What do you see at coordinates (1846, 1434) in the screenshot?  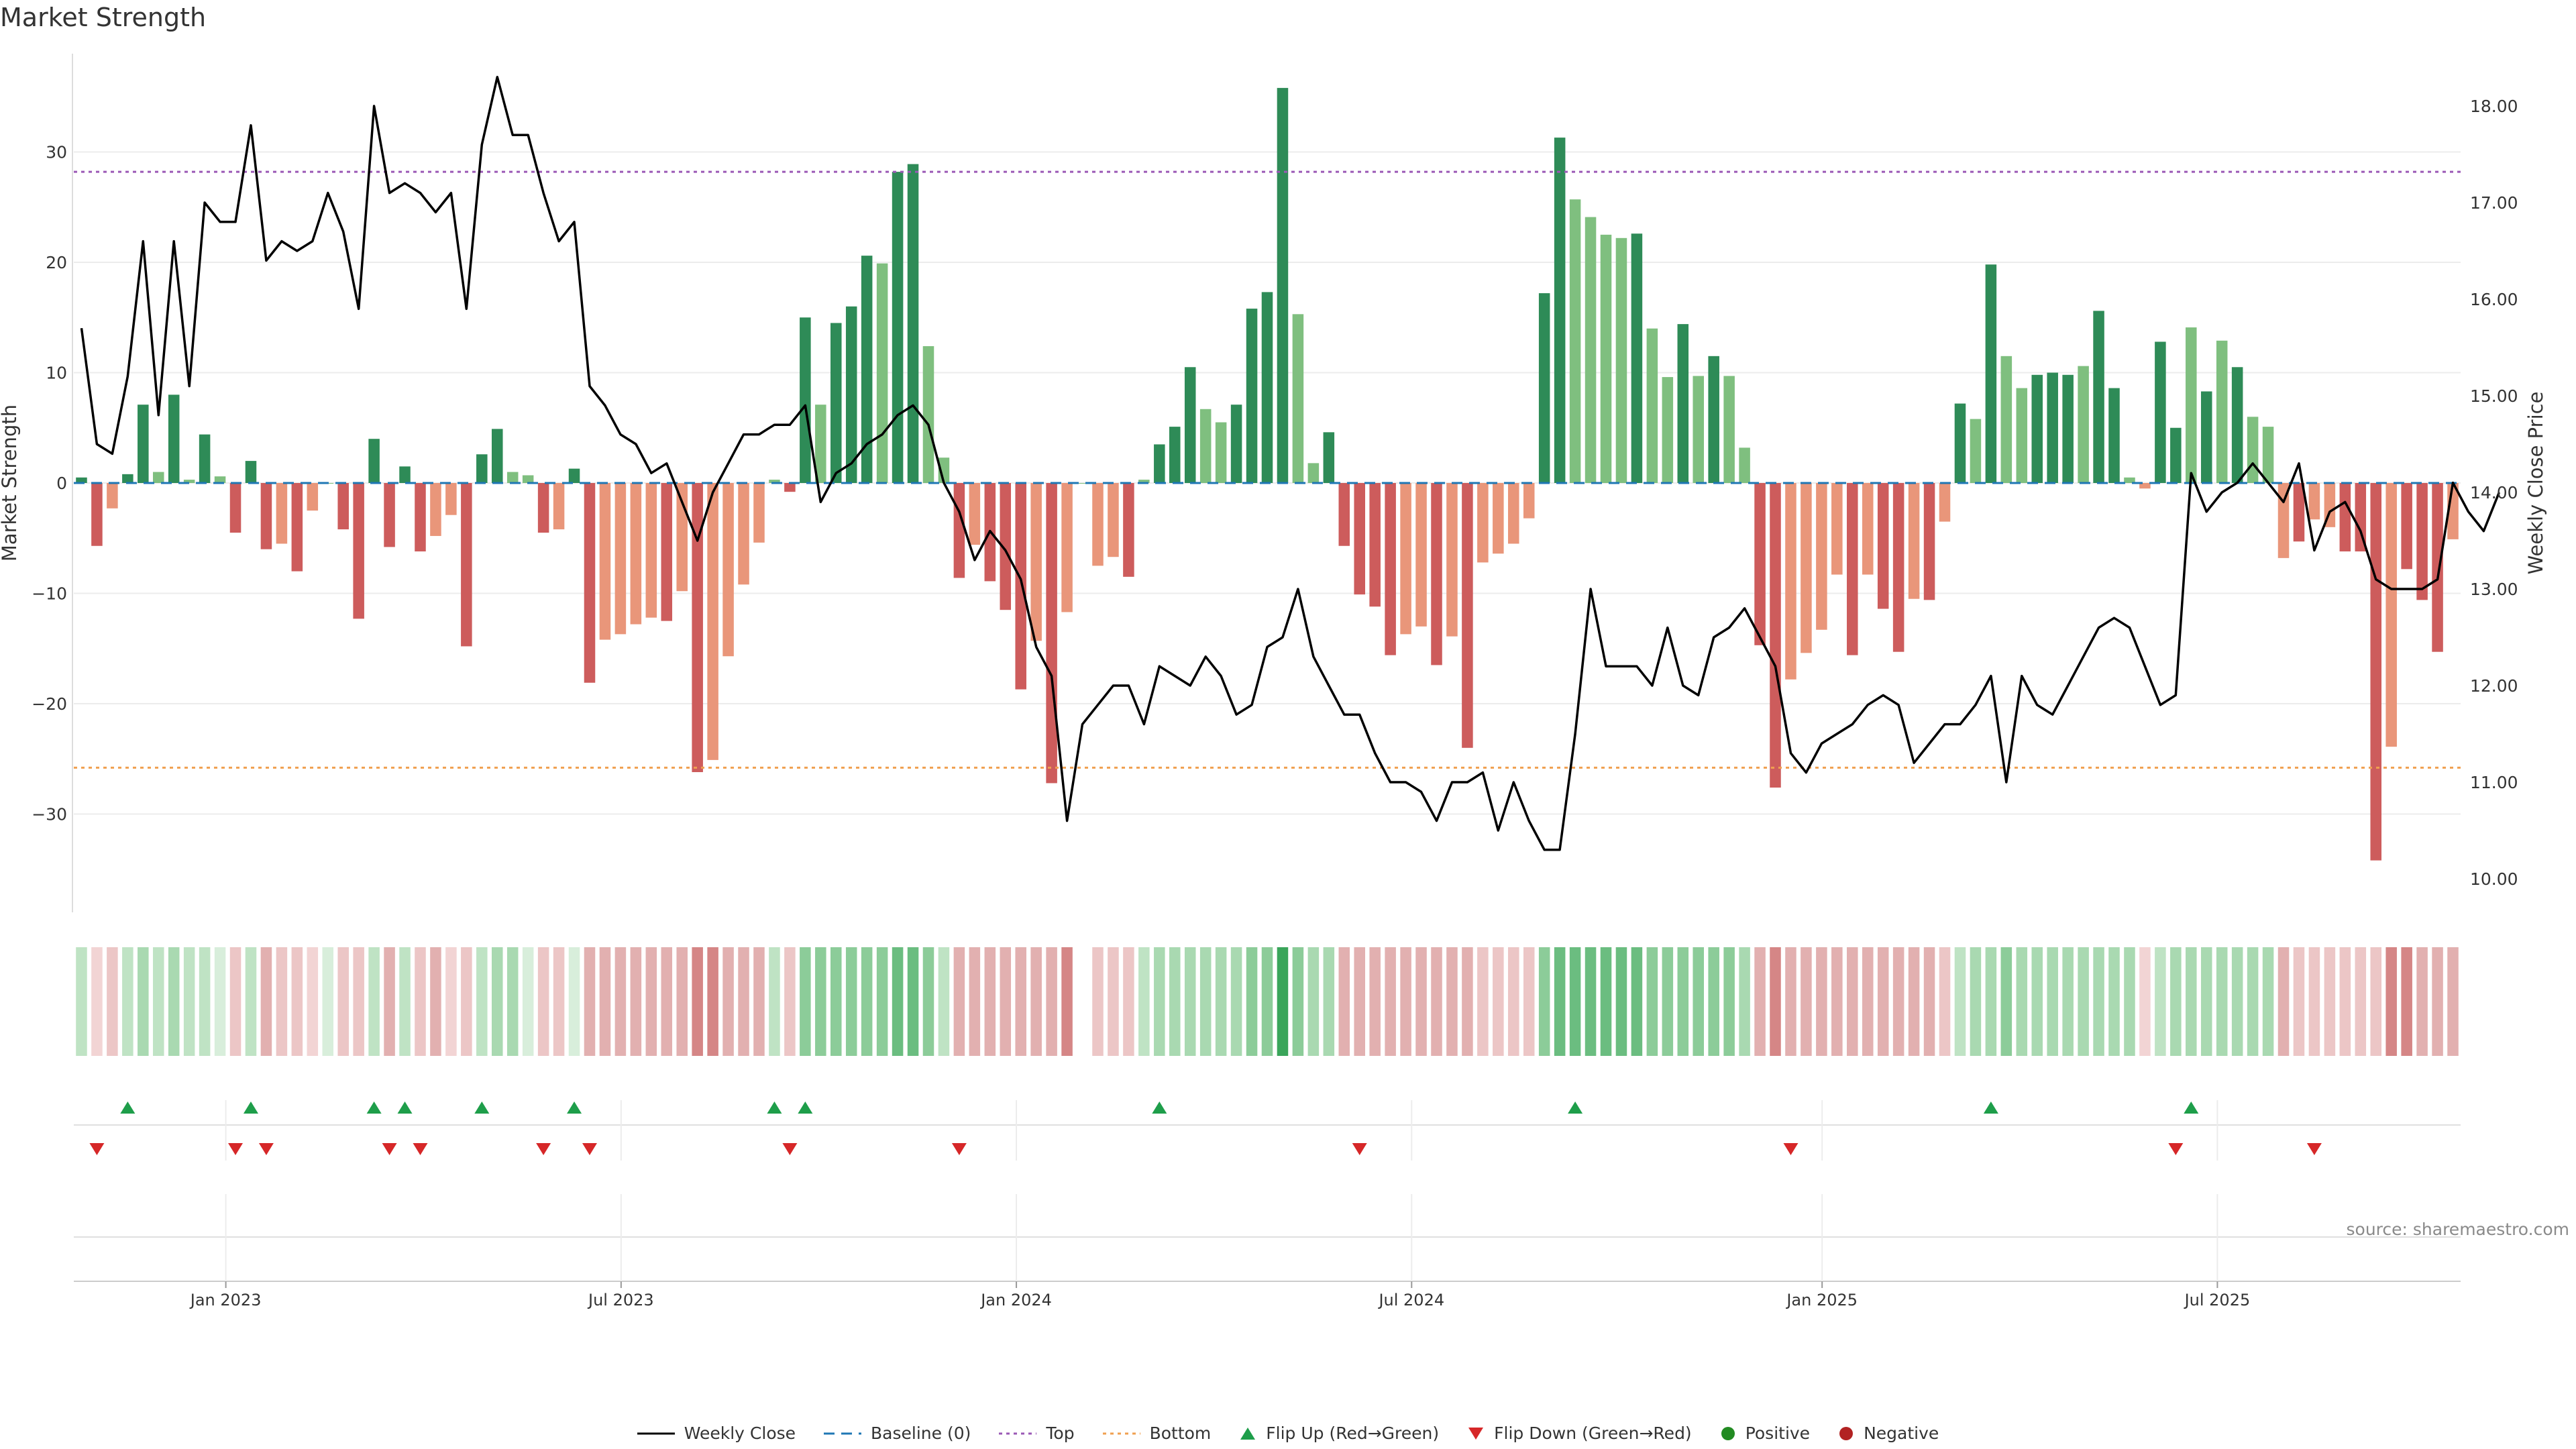 I see `legend-swatch-negative` at bounding box center [1846, 1434].